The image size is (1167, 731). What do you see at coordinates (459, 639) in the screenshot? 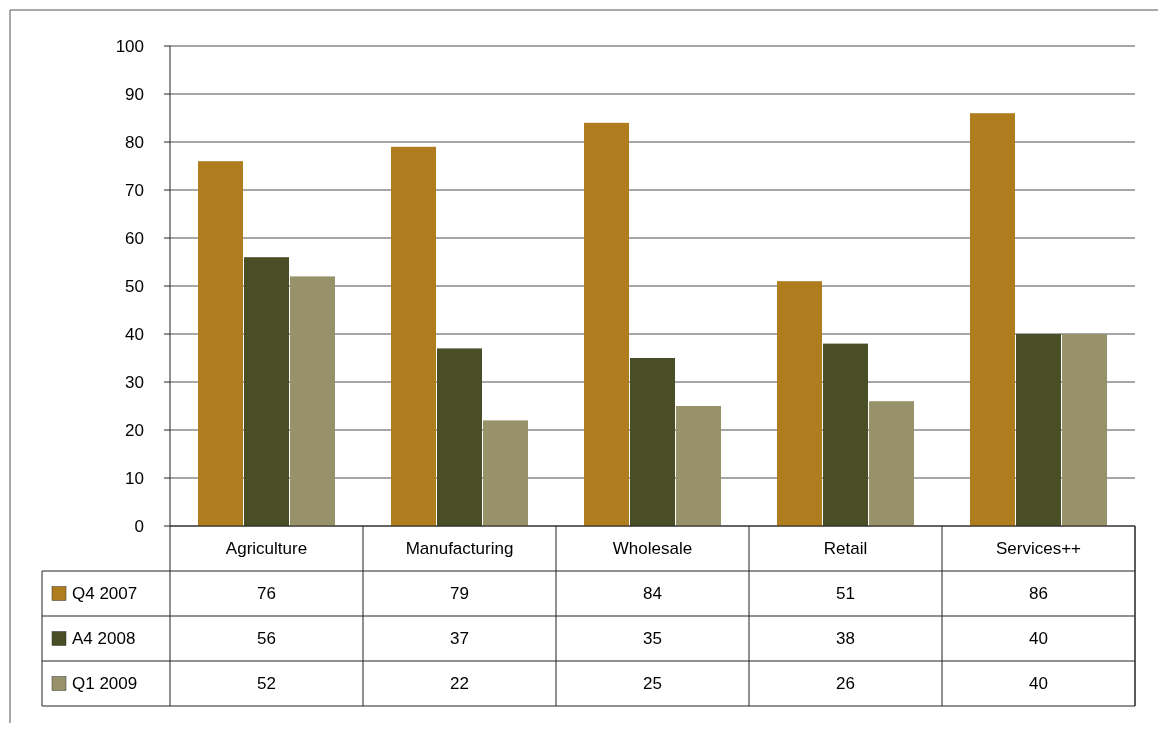
I see `data-label: 37` at bounding box center [459, 639].